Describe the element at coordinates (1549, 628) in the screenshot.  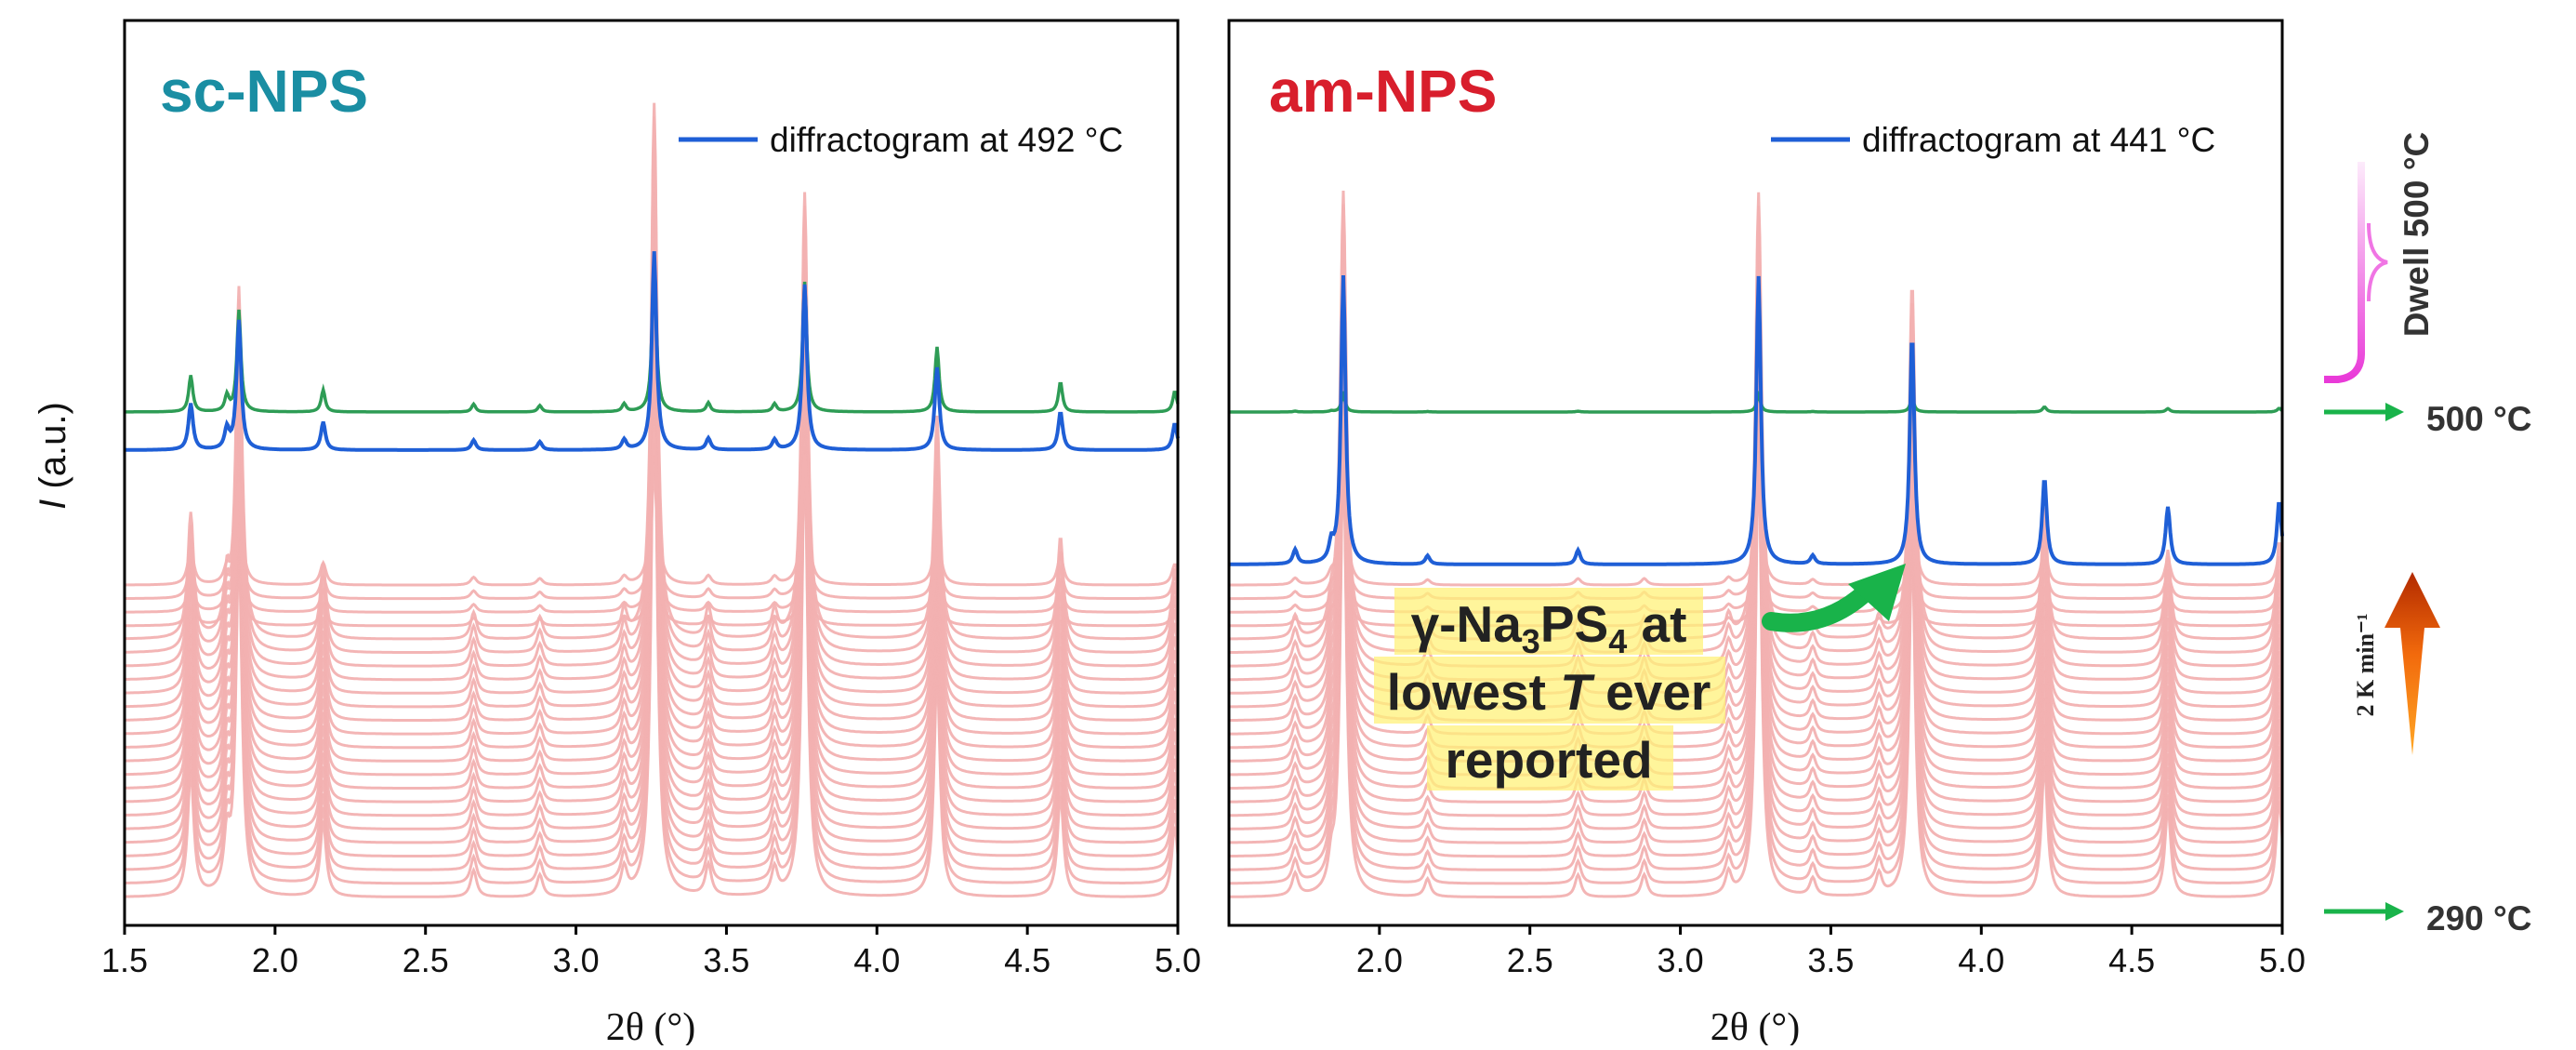
I see `annotation-line1: γ-Na3PS4 at` at that location.